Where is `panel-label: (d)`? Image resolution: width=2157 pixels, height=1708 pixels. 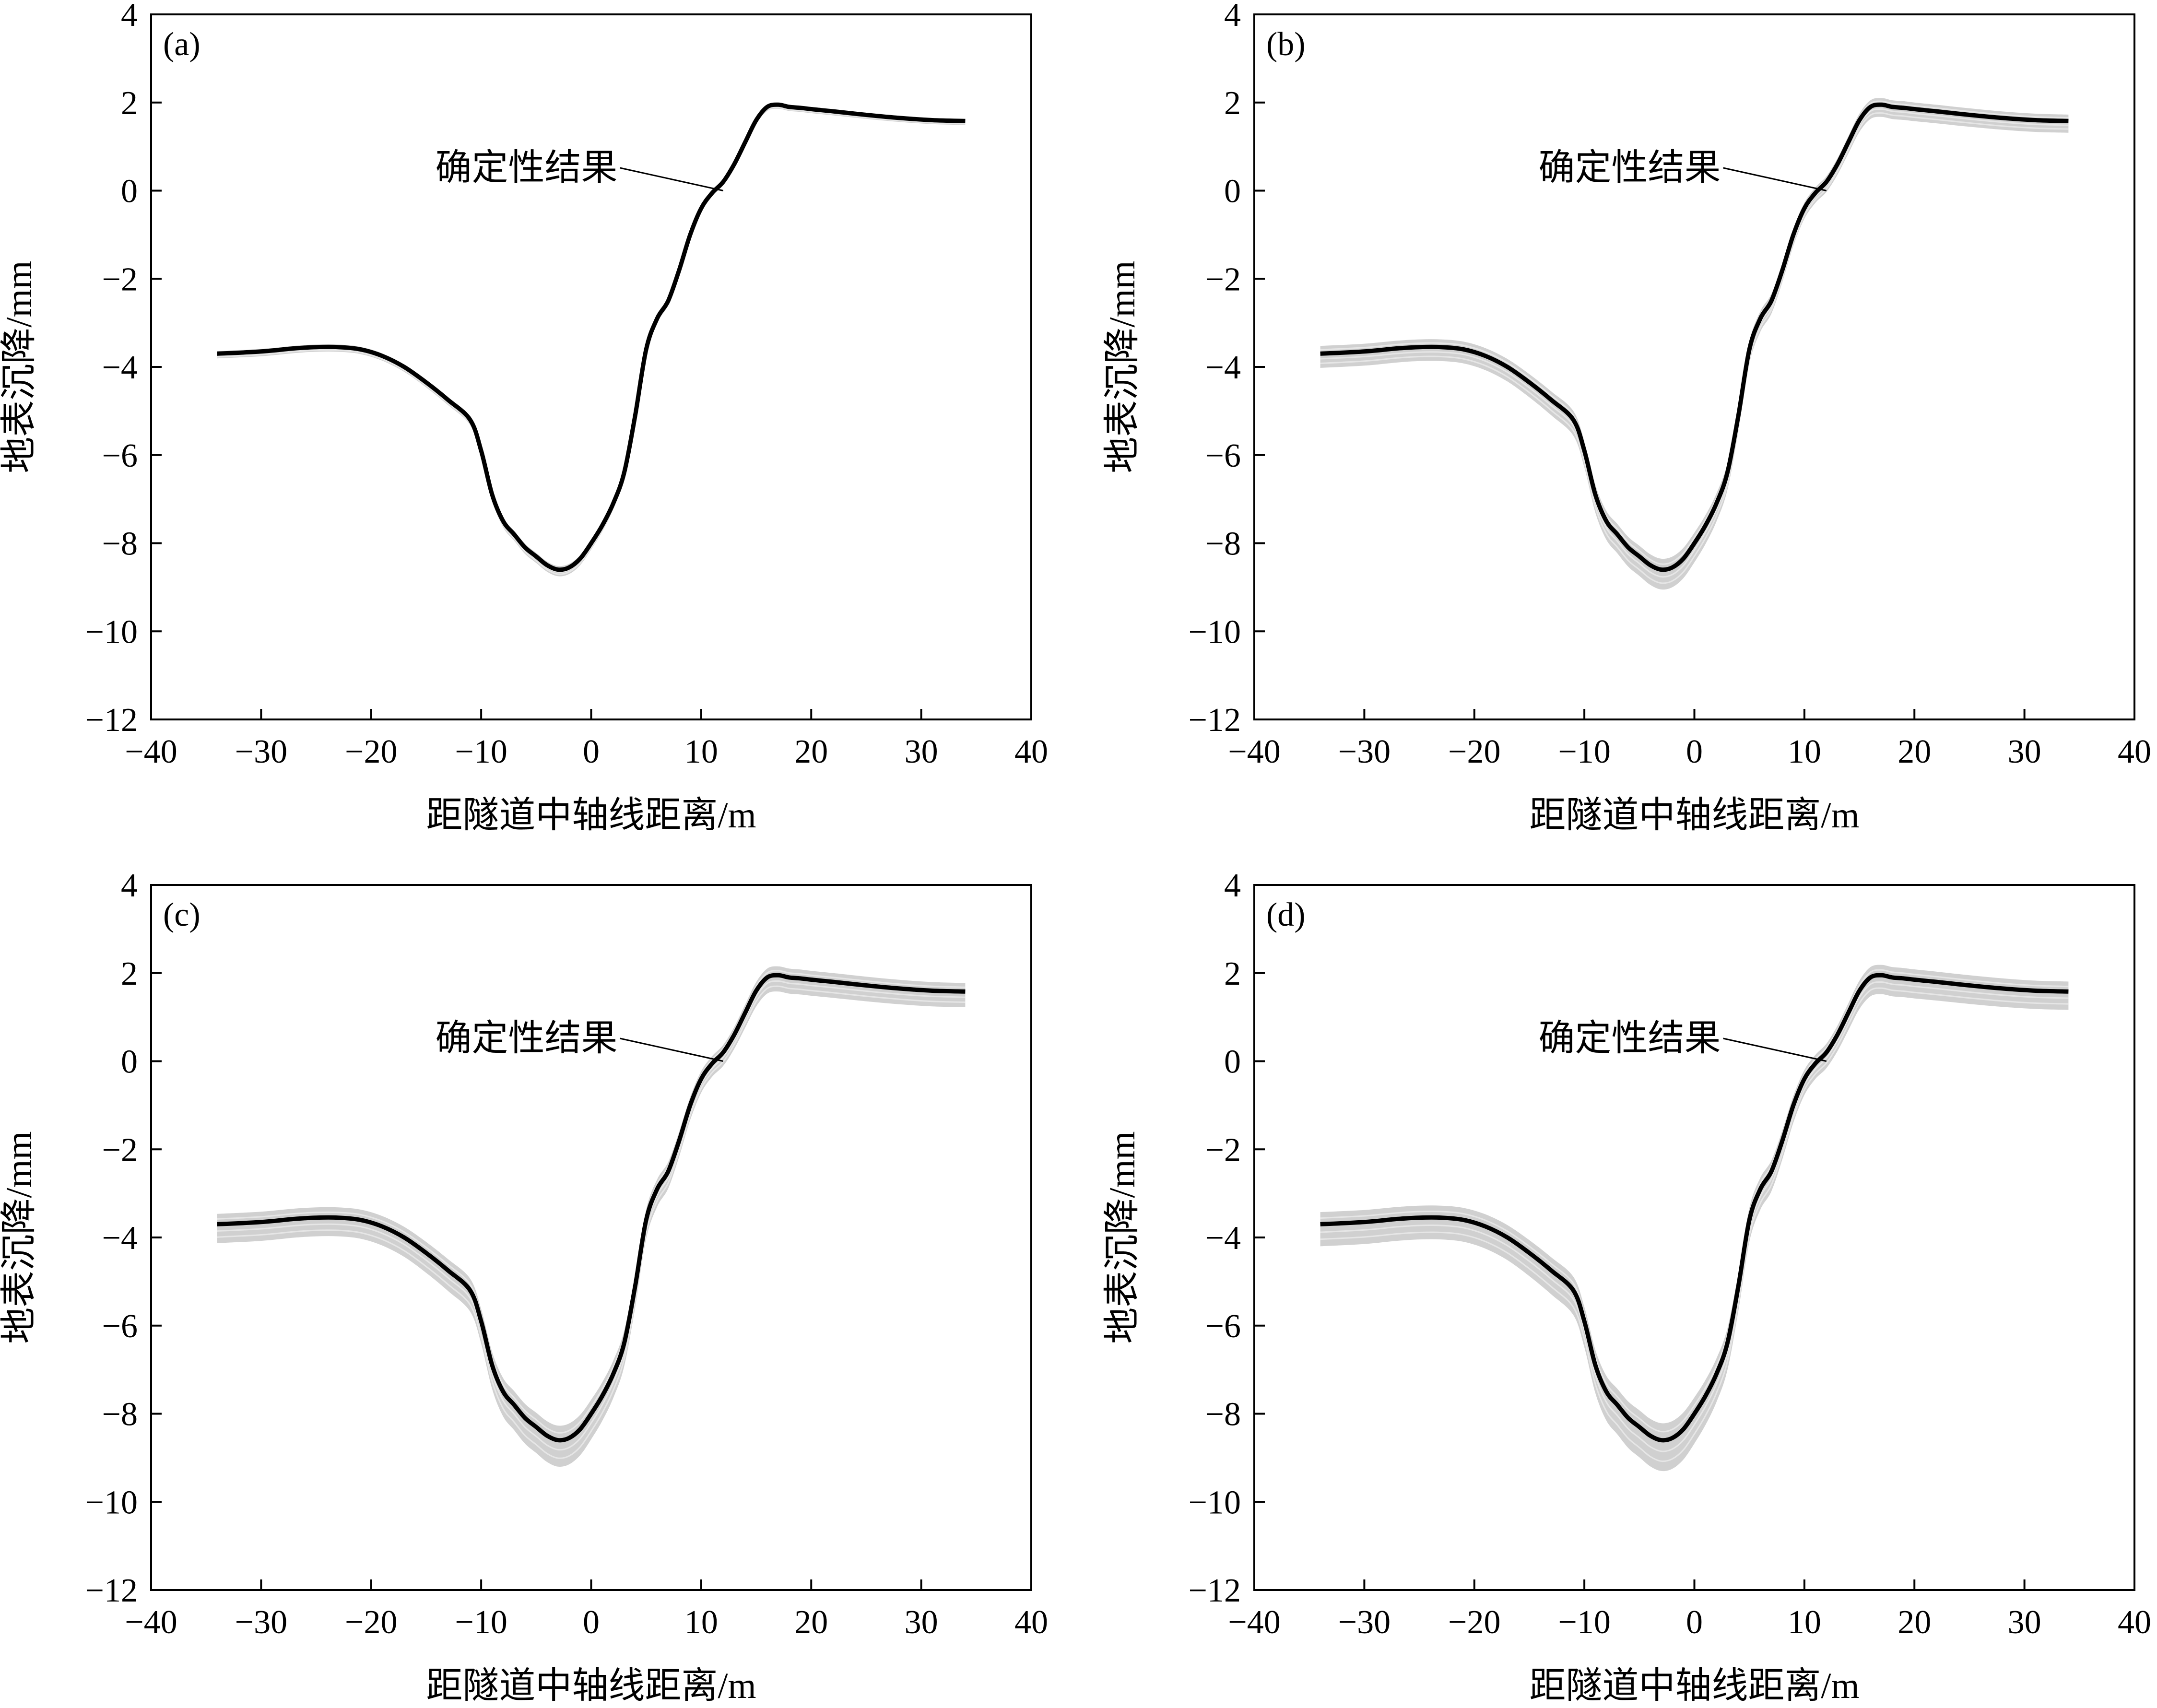
panel-label: (d) is located at coordinates (1286, 915).